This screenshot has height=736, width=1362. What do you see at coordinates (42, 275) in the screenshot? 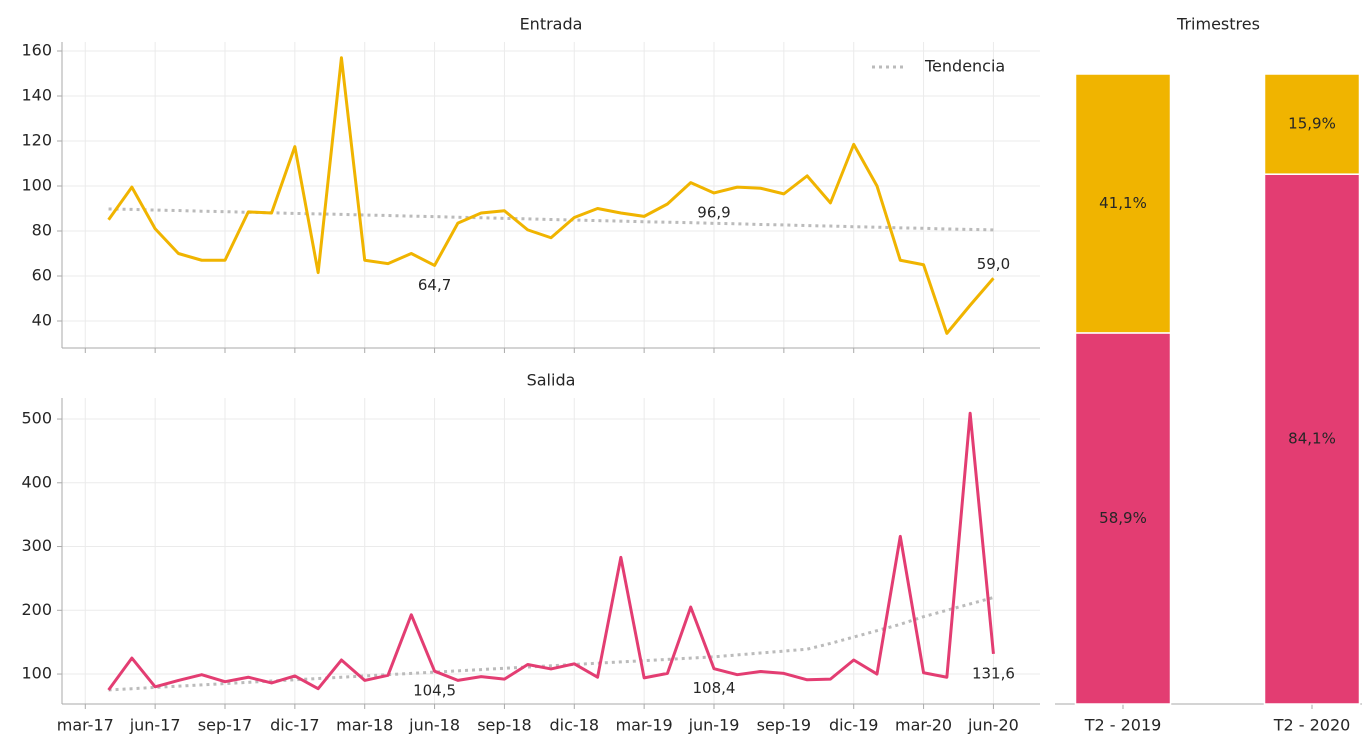
I see `y-tick-label: 60` at bounding box center [42, 275].